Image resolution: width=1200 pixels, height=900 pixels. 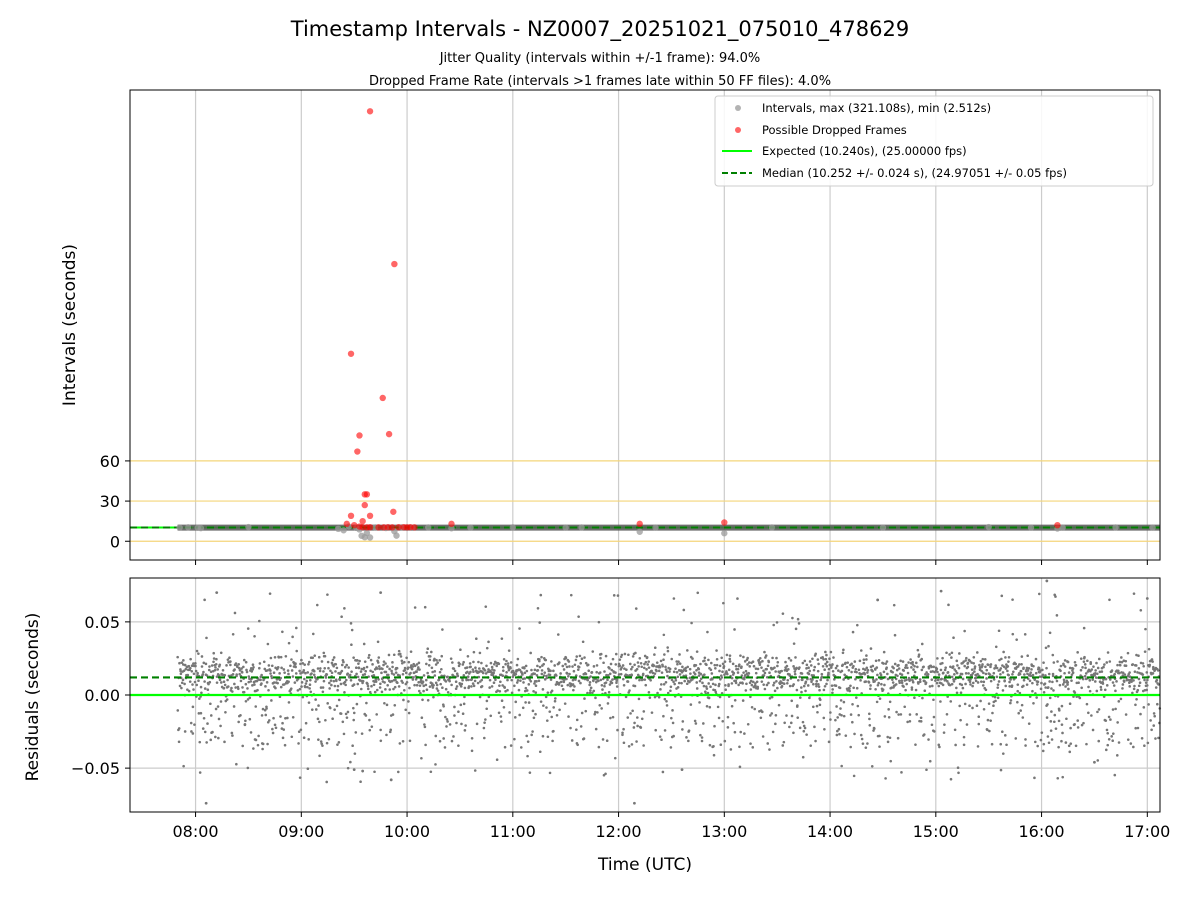 I want to click on interval-point, so click(x=201, y=528).